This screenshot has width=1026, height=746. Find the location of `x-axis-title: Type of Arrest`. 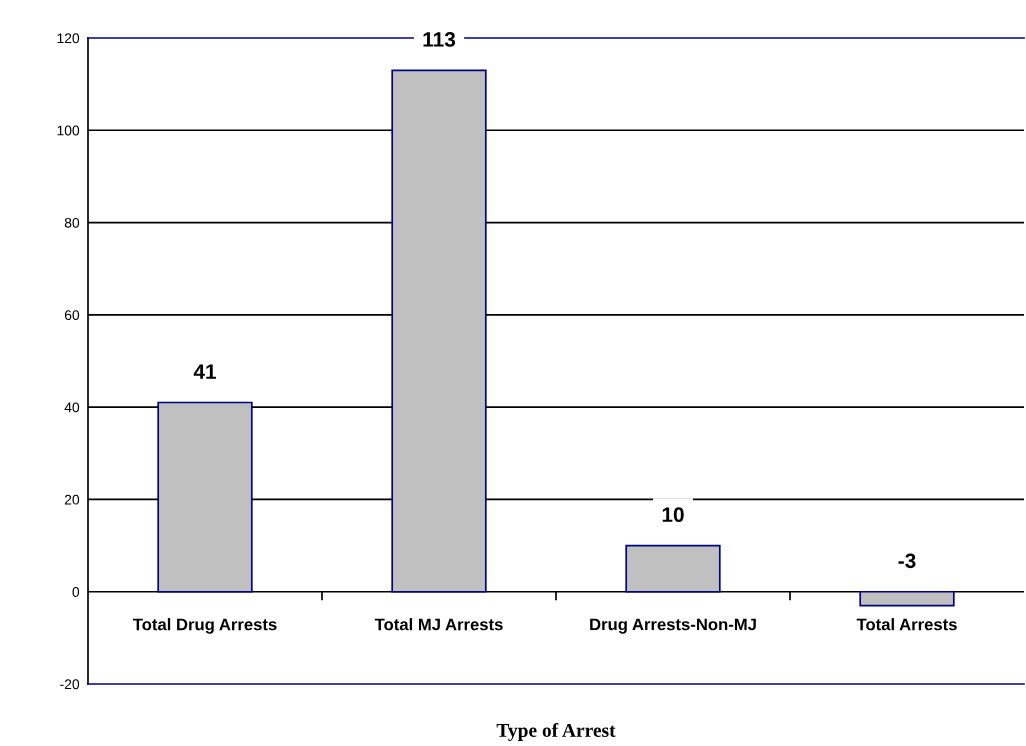

x-axis-title: Type of Arrest is located at coordinates (556, 732).